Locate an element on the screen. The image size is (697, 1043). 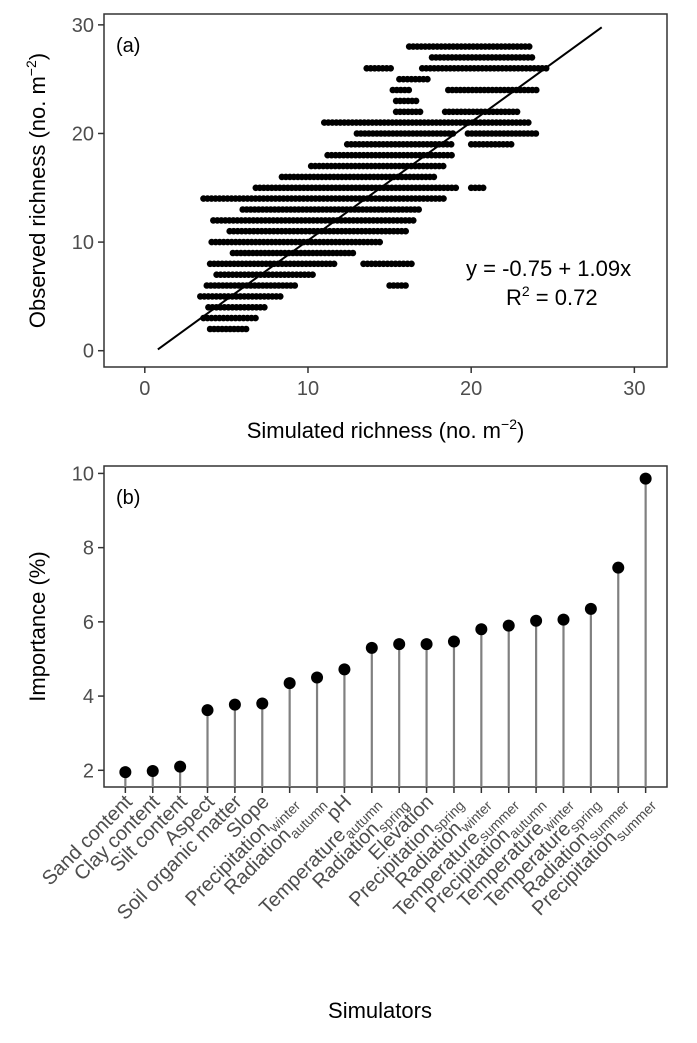
r-squared: R2 = 0.72 is located at coordinates (552, 296).